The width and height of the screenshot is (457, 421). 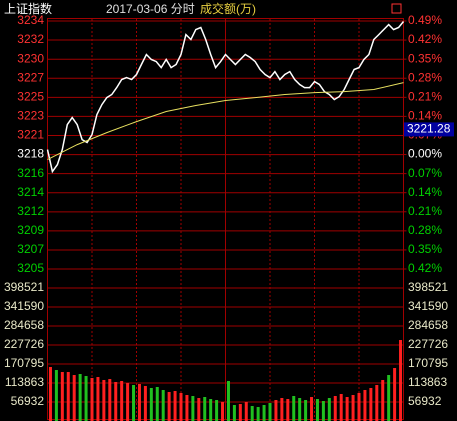 What do you see at coordinates (28, 8) in the screenshot?
I see `index-name: 上证指数` at bounding box center [28, 8].